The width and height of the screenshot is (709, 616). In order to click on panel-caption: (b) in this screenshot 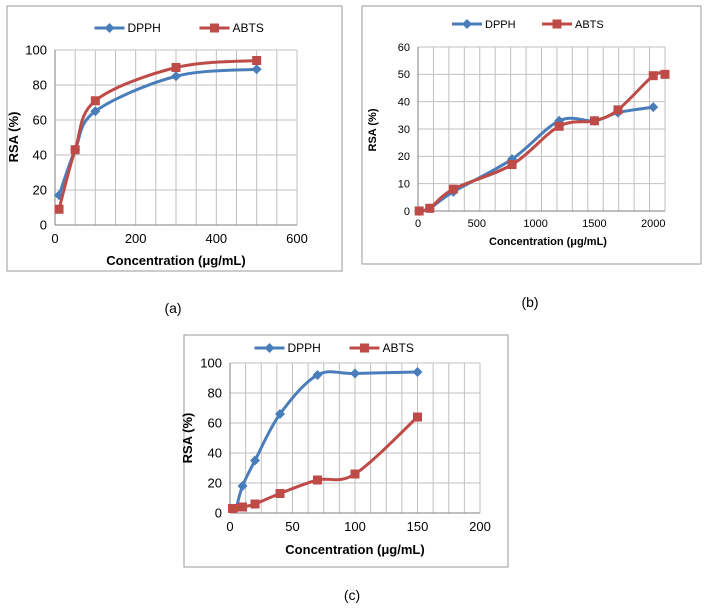, I will do `click(529, 302)`.